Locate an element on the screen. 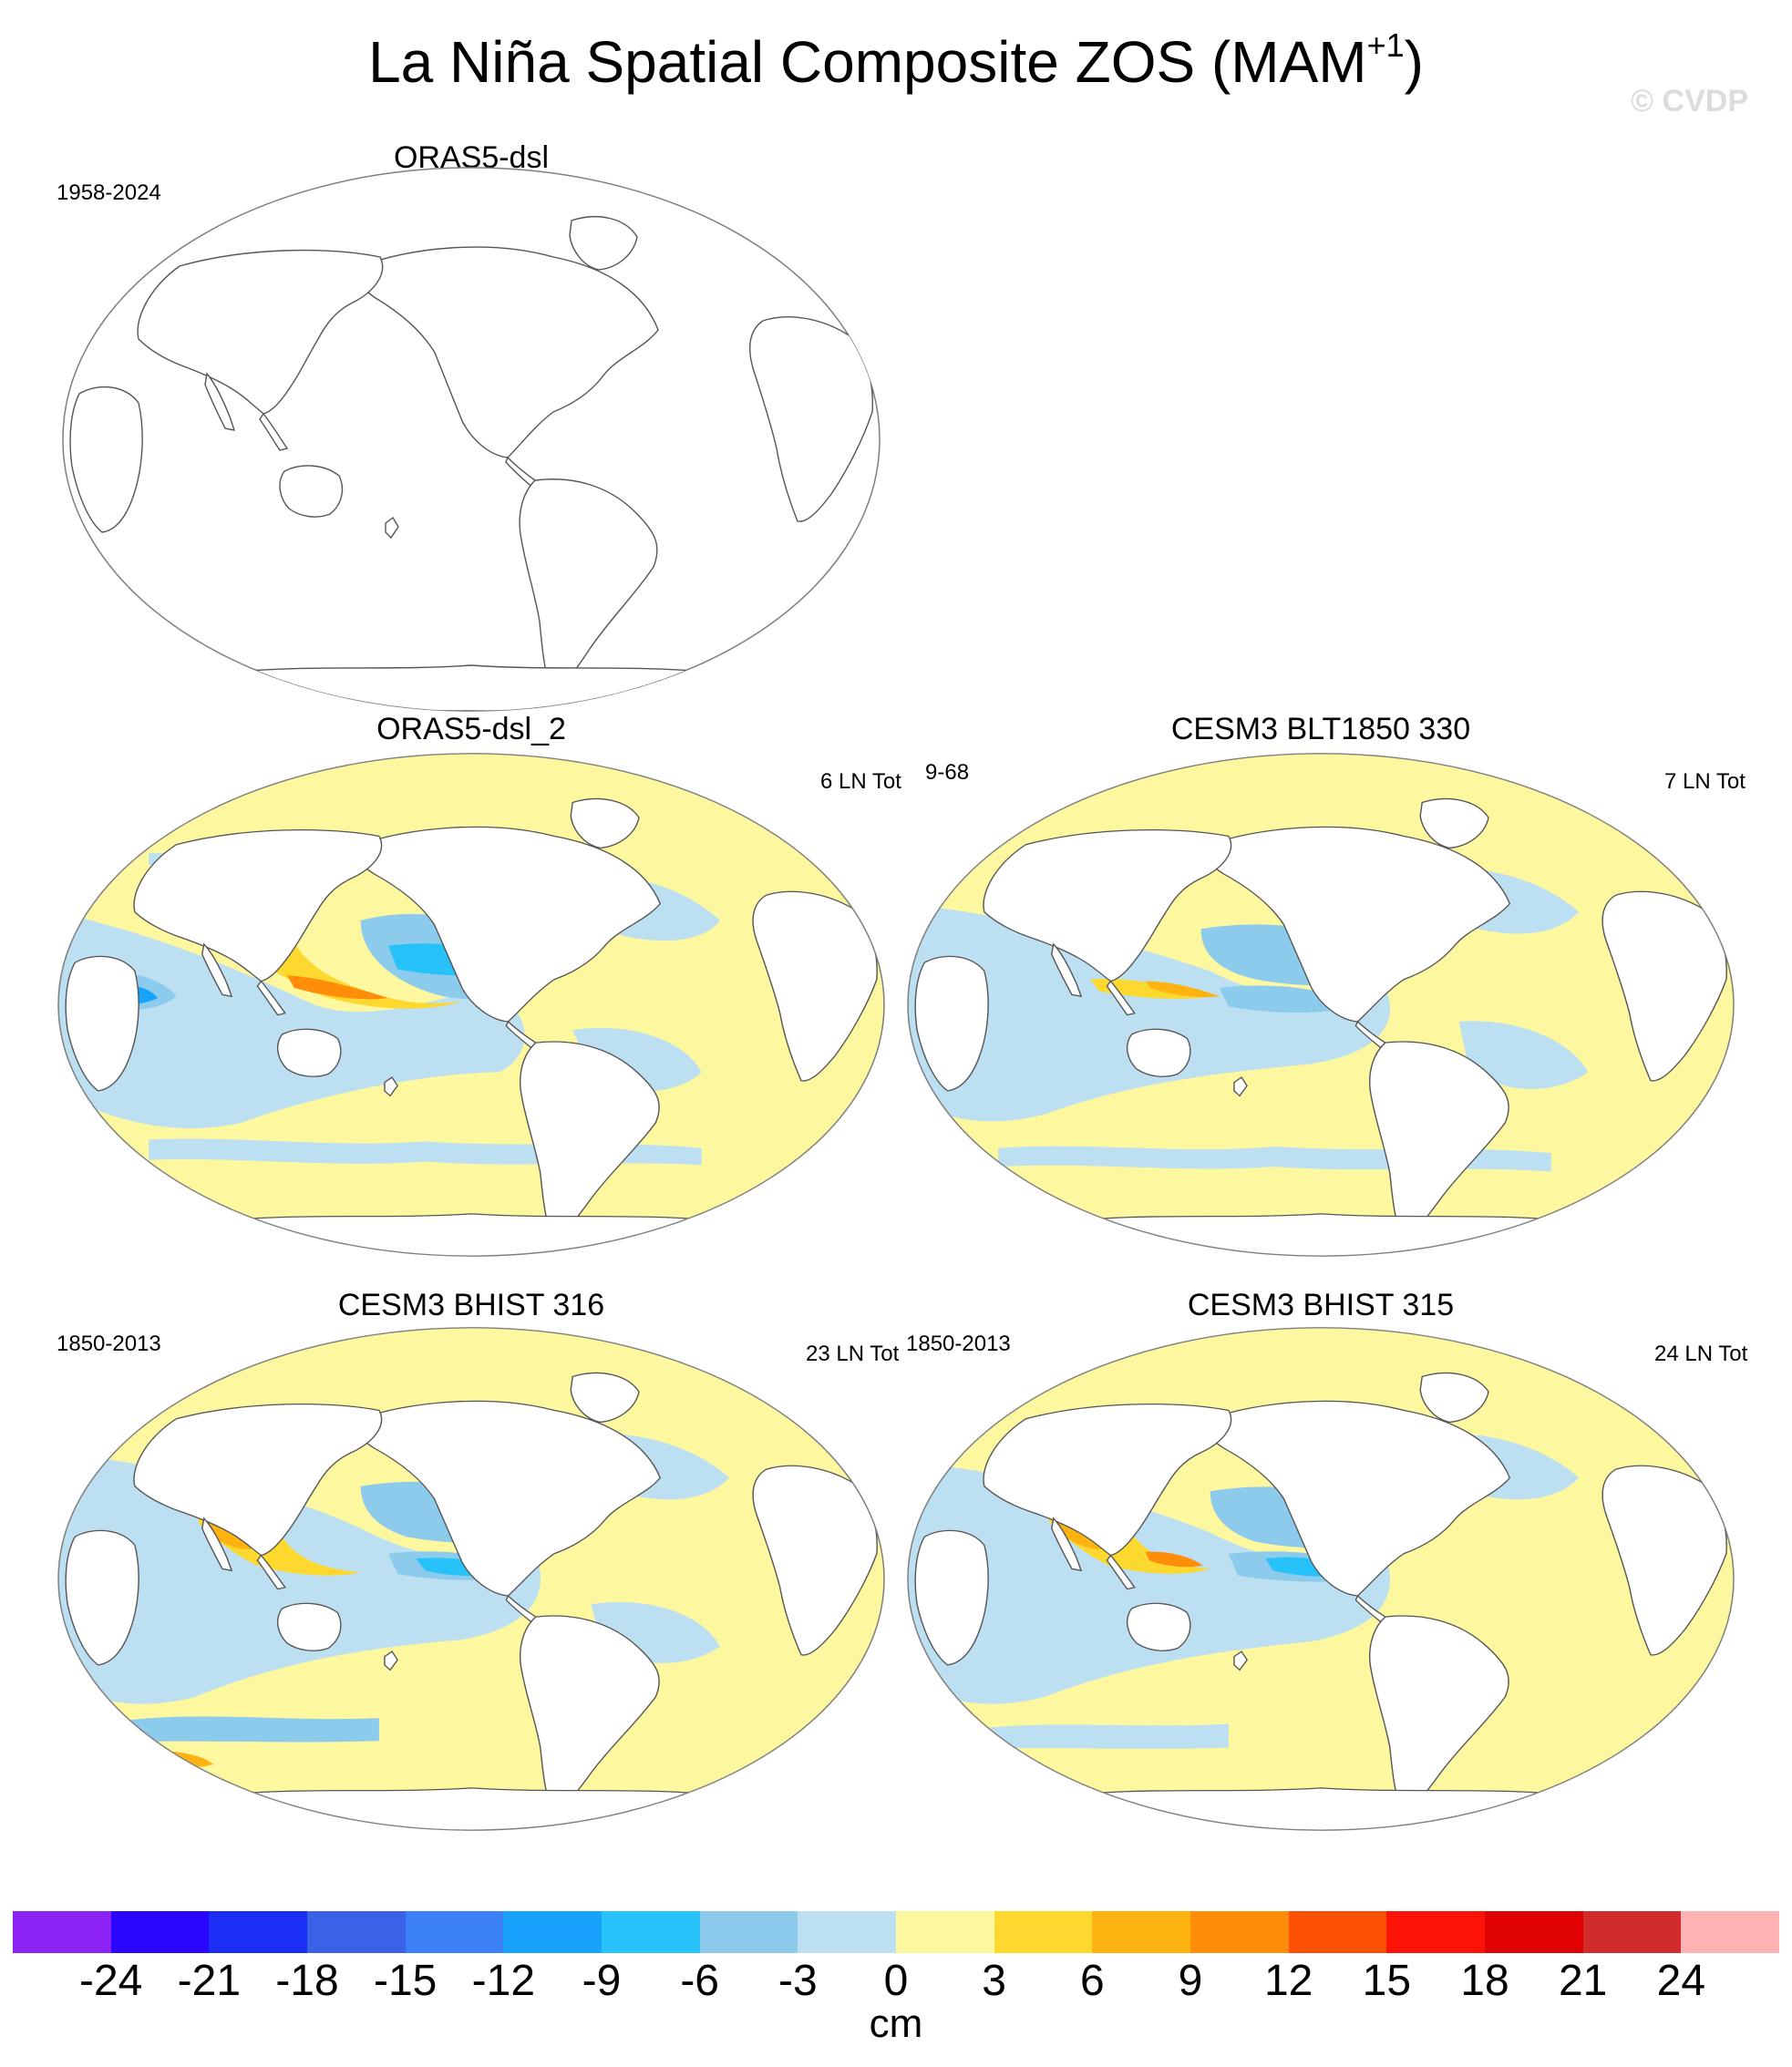  colorbar-tick-label: -18 is located at coordinates (307, 1981).